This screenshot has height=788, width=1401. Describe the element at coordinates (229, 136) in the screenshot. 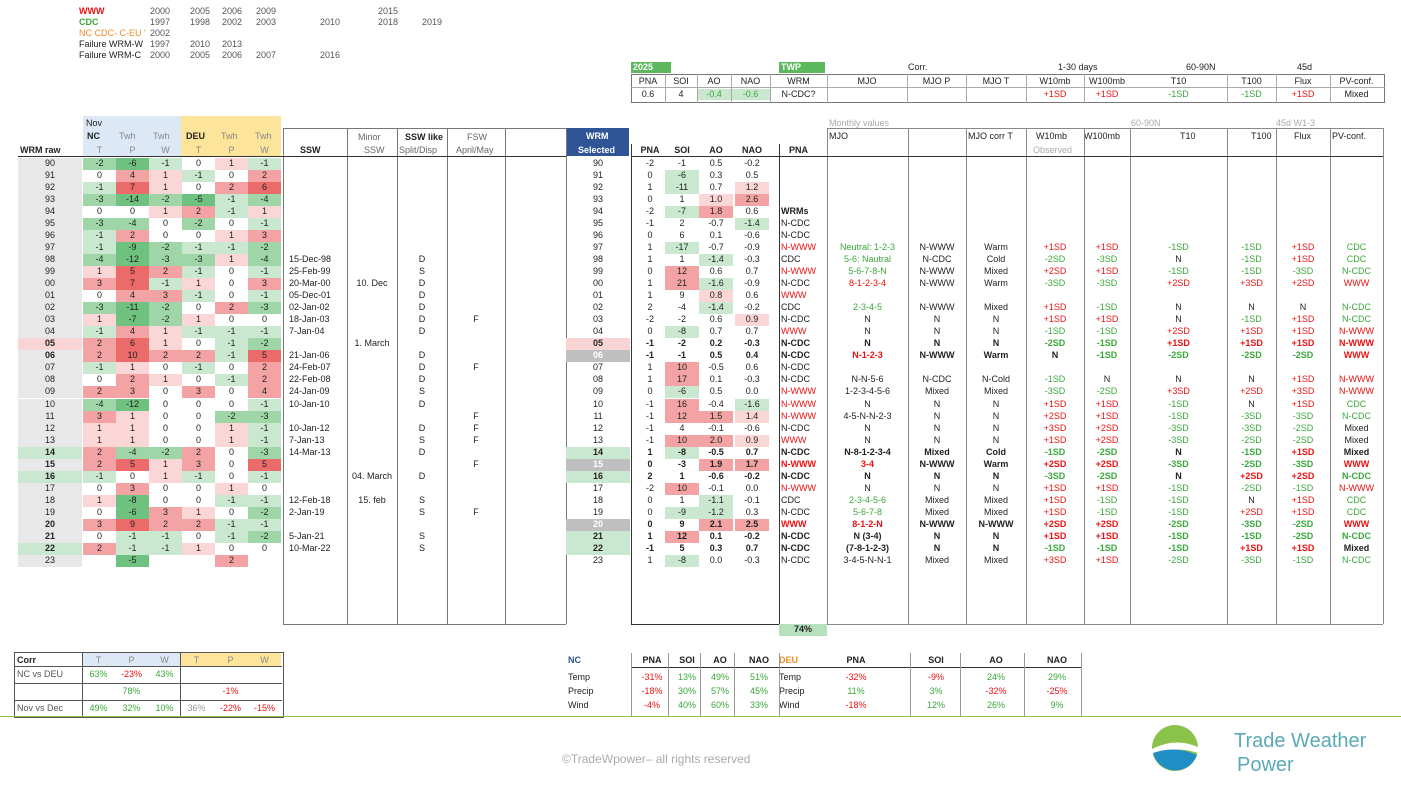

I see `deu-twh-p: Twh` at that location.